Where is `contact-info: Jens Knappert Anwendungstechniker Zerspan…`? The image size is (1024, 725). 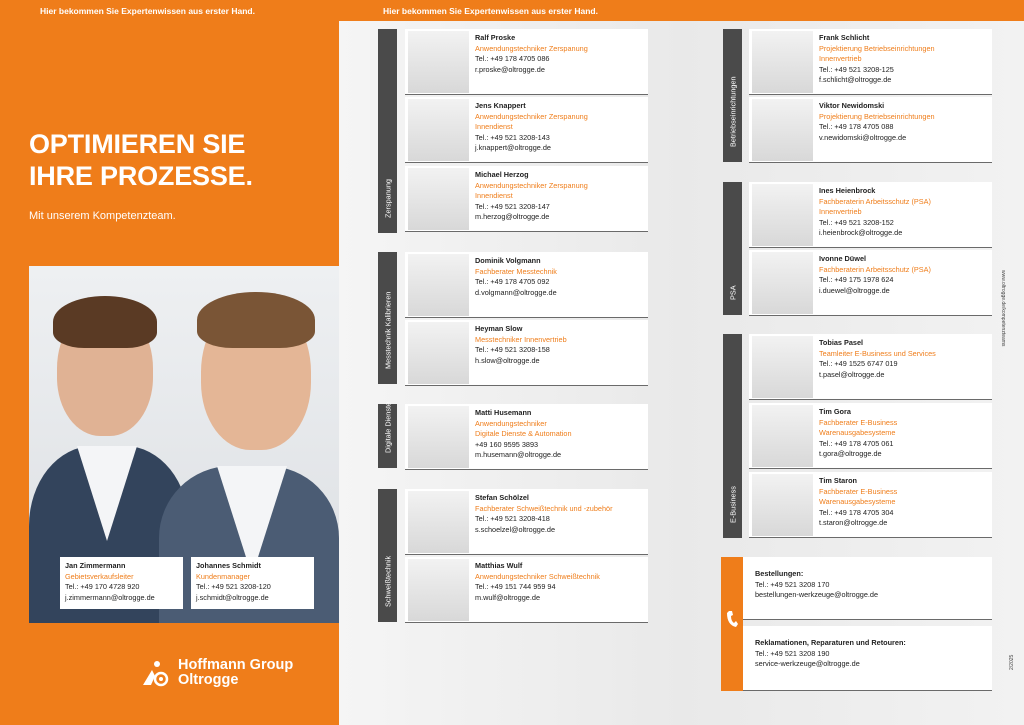 contact-info: Jens Knappert Anwendungstechniker Zerspan… is located at coordinates (560, 127).